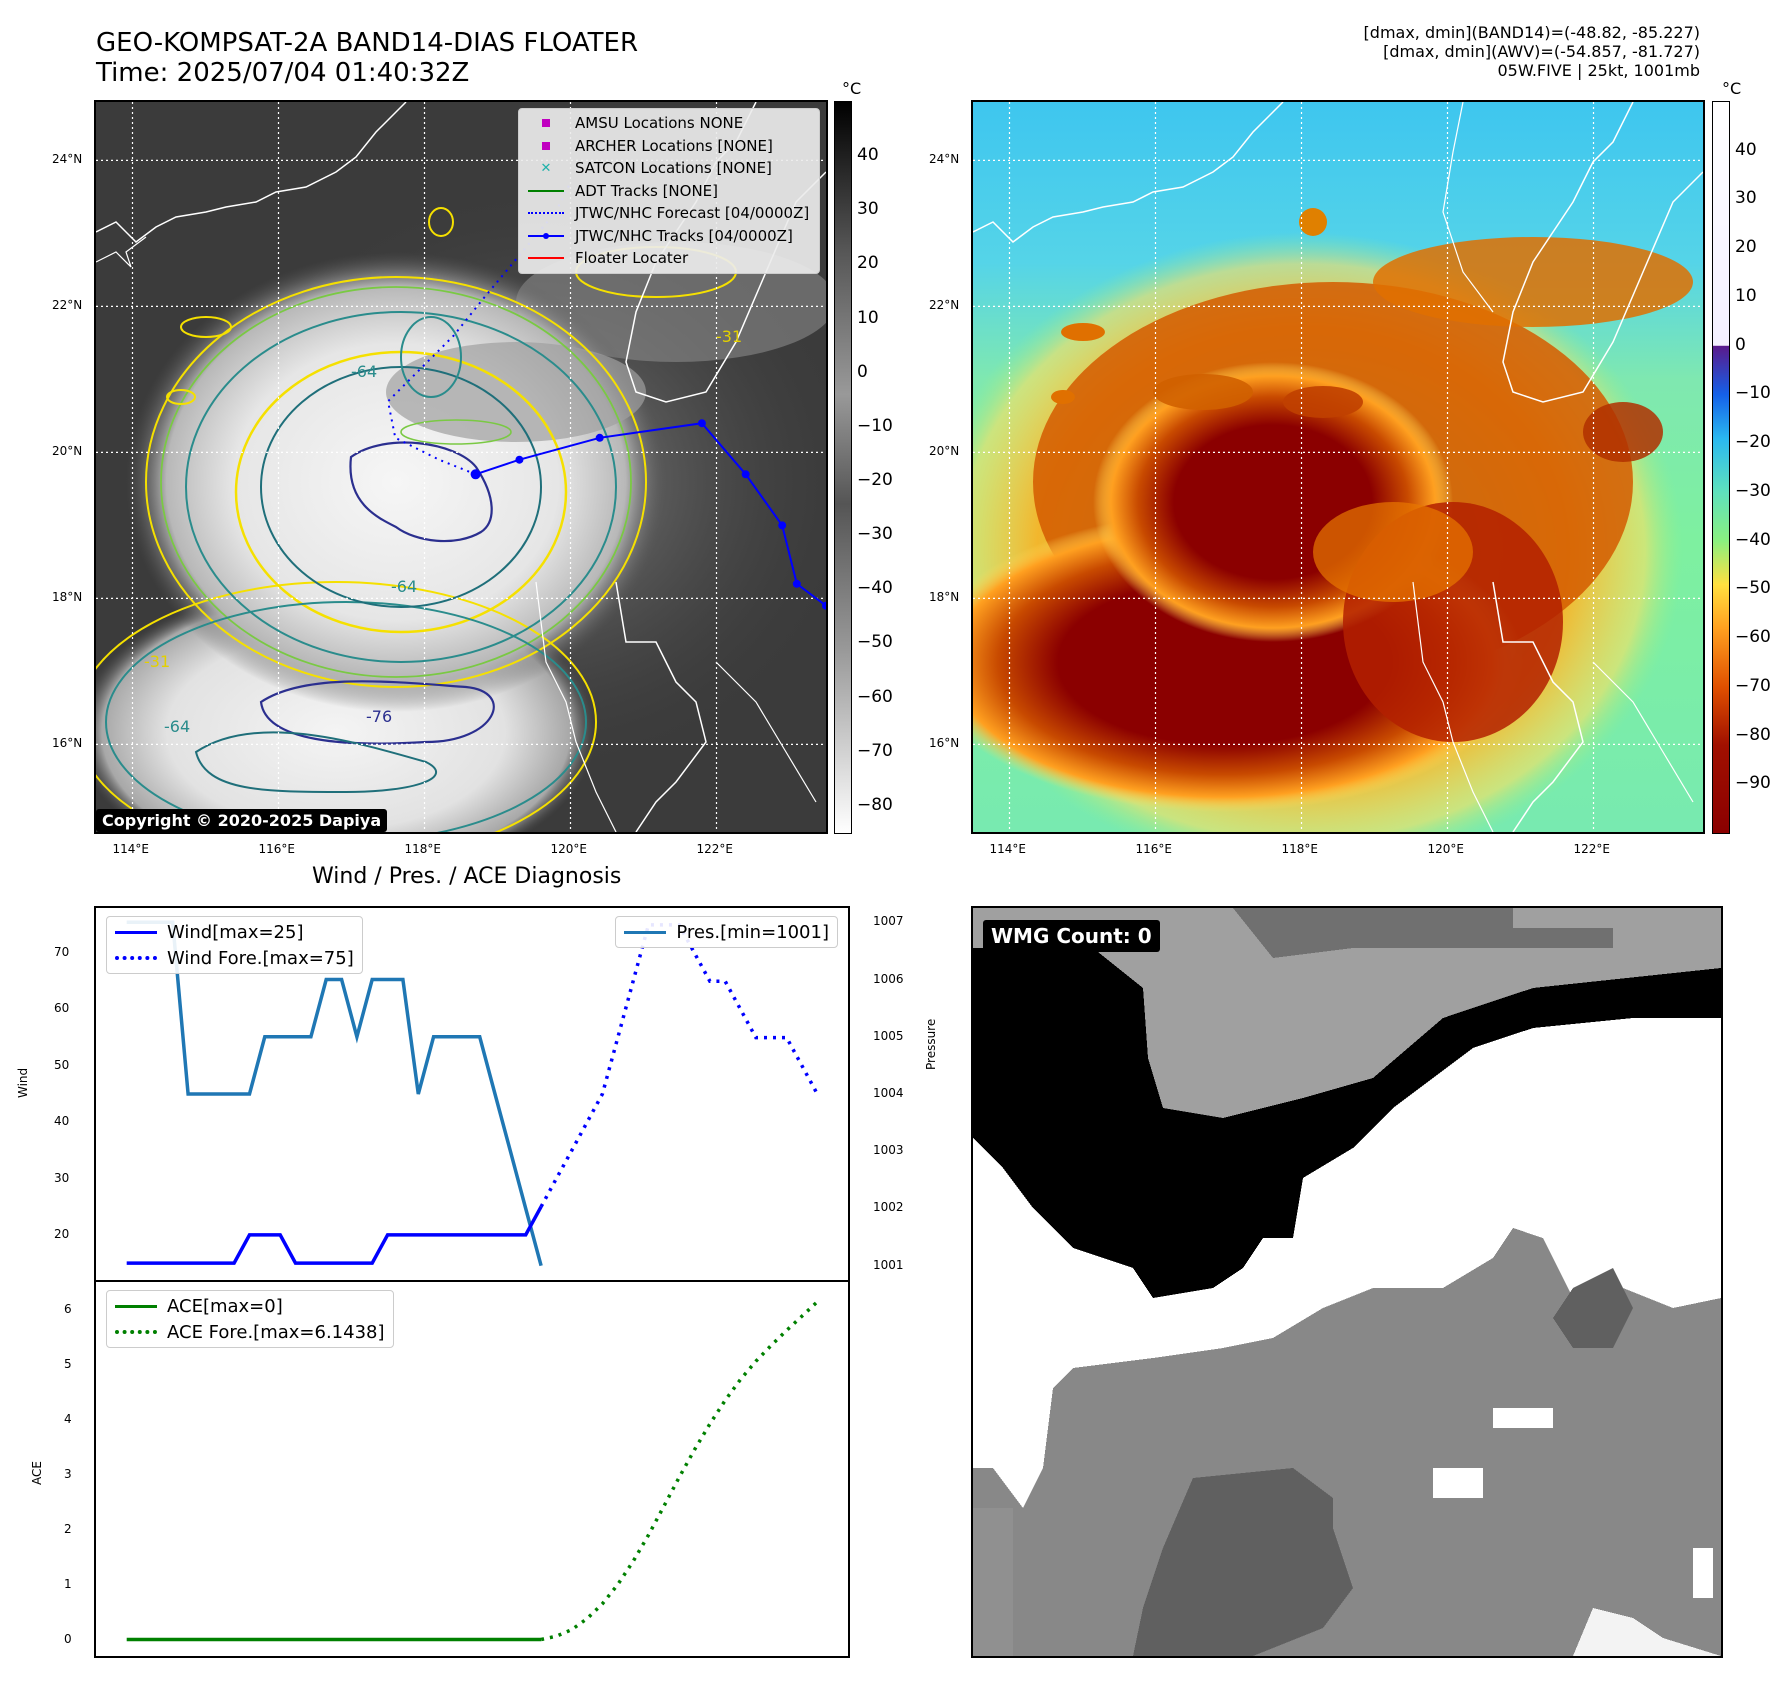  I want to click on pressure-tick-label: 1006, so click(888, 978).